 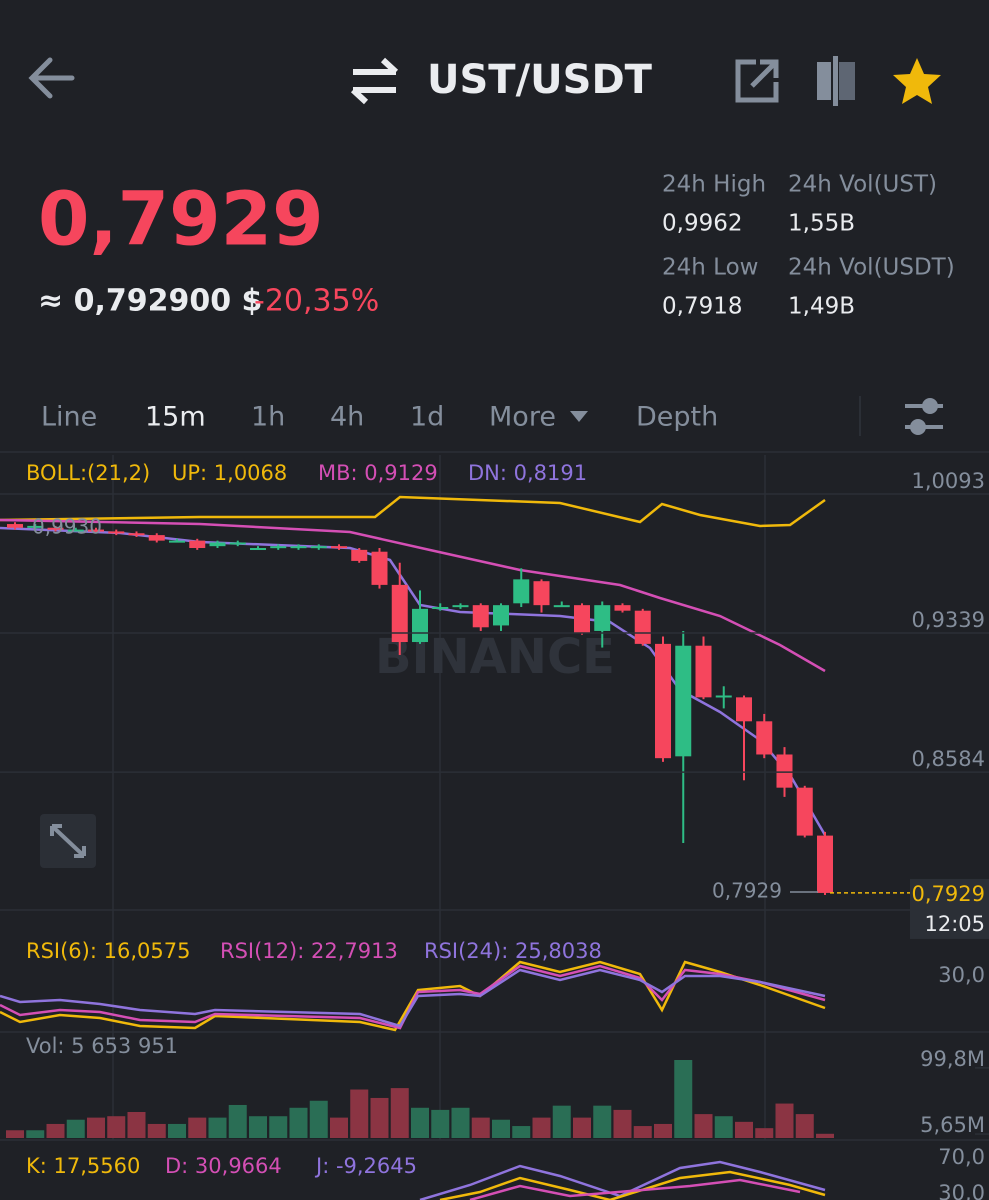 What do you see at coordinates (948, 481) in the screenshot?
I see `y-tick-label: 1,0093` at bounding box center [948, 481].